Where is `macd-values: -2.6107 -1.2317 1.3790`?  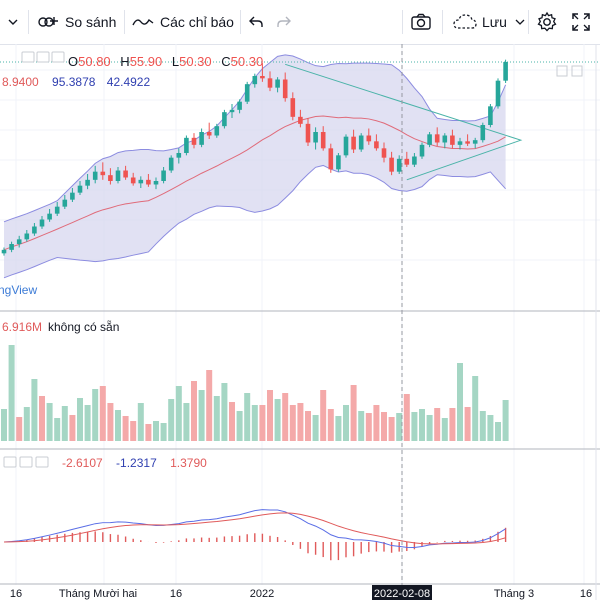
macd-values: -2.6107 -1.2317 1.3790 is located at coordinates (134, 463).